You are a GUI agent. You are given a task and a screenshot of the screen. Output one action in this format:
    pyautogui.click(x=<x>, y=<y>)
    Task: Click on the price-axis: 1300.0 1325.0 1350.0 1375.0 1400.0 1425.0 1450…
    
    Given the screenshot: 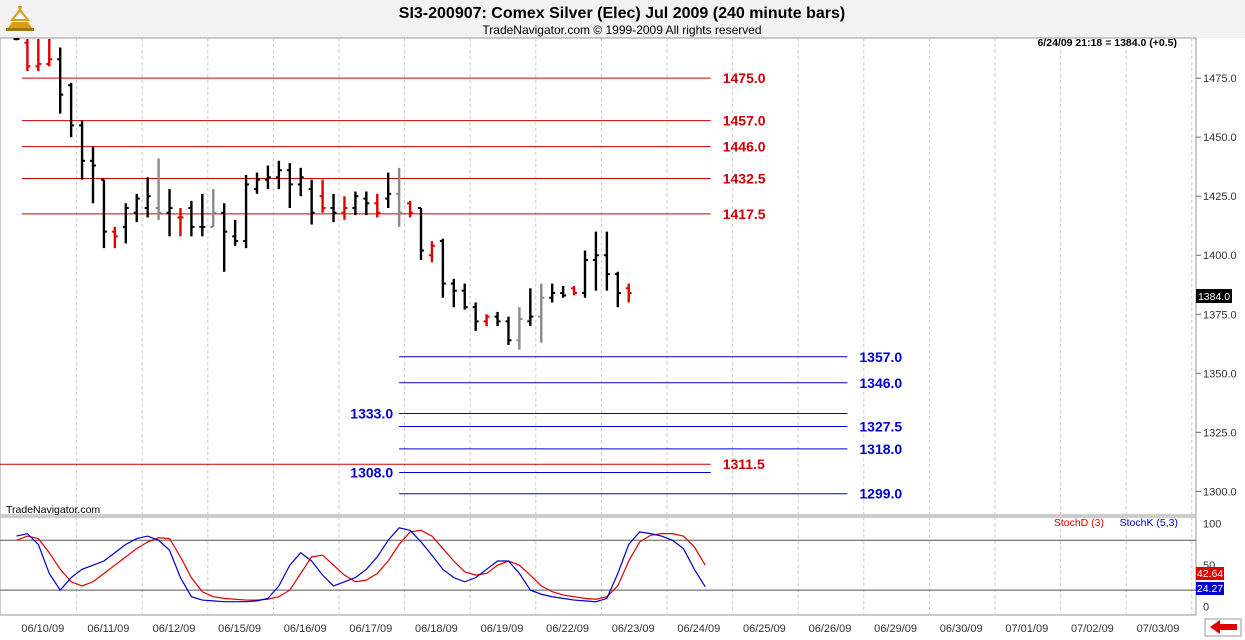 What is the action you would take?
    pyautogui.click(x=1216, y=285)
    